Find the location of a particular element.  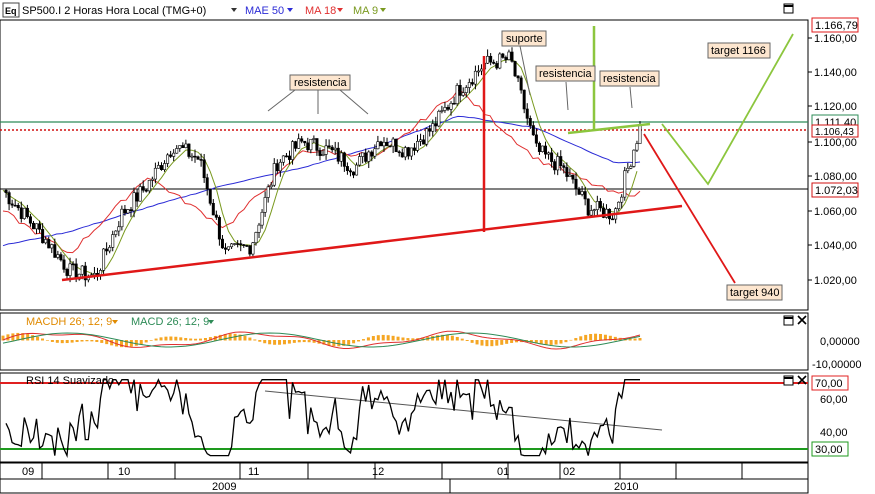

logo-text: Eq is located at coordinates (11, 11).